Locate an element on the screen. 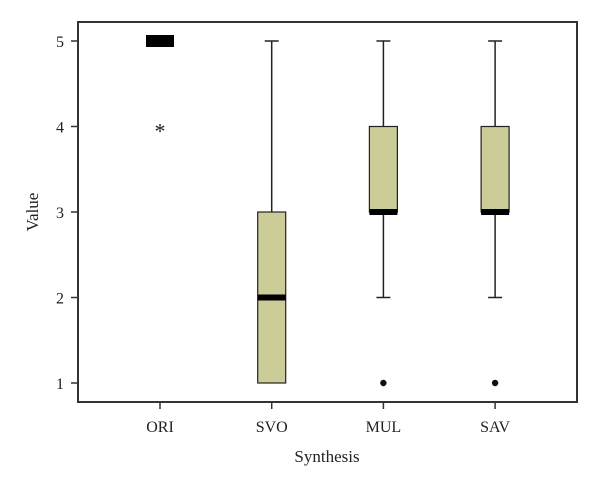  box-sav is located at coordinates (495, 213).